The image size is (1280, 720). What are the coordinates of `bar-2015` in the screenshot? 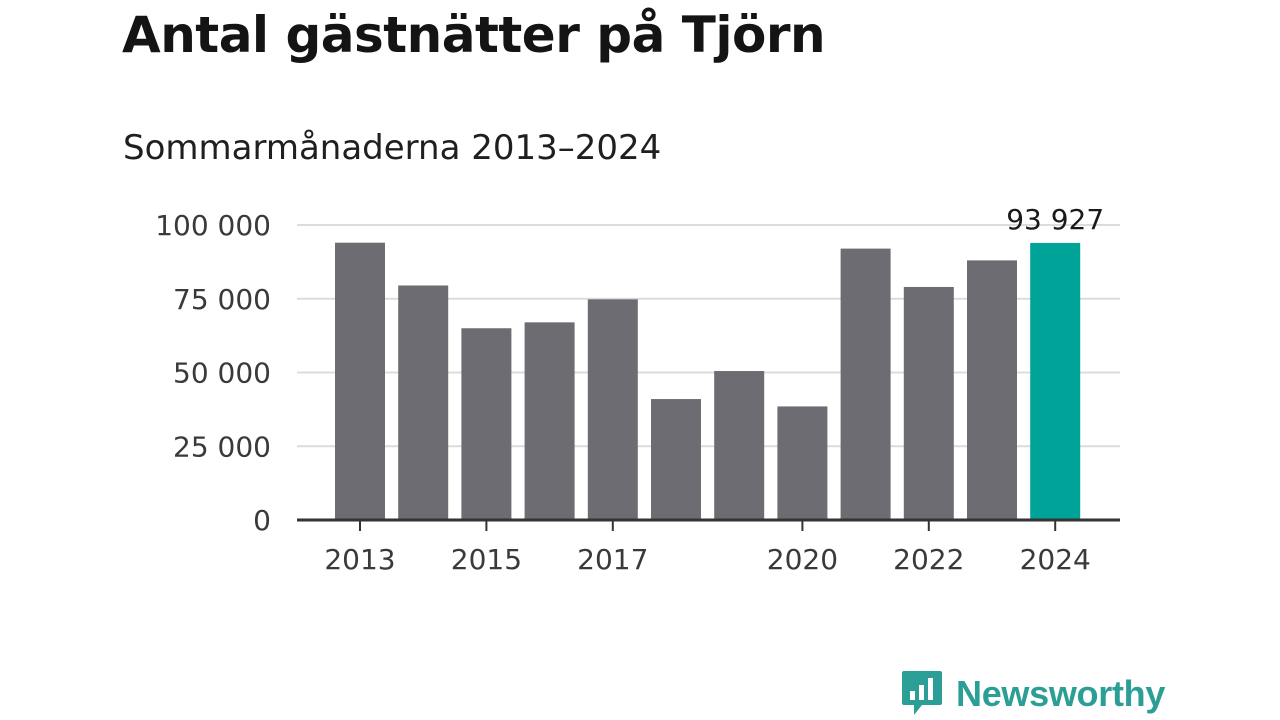 It's located at (486, 424).